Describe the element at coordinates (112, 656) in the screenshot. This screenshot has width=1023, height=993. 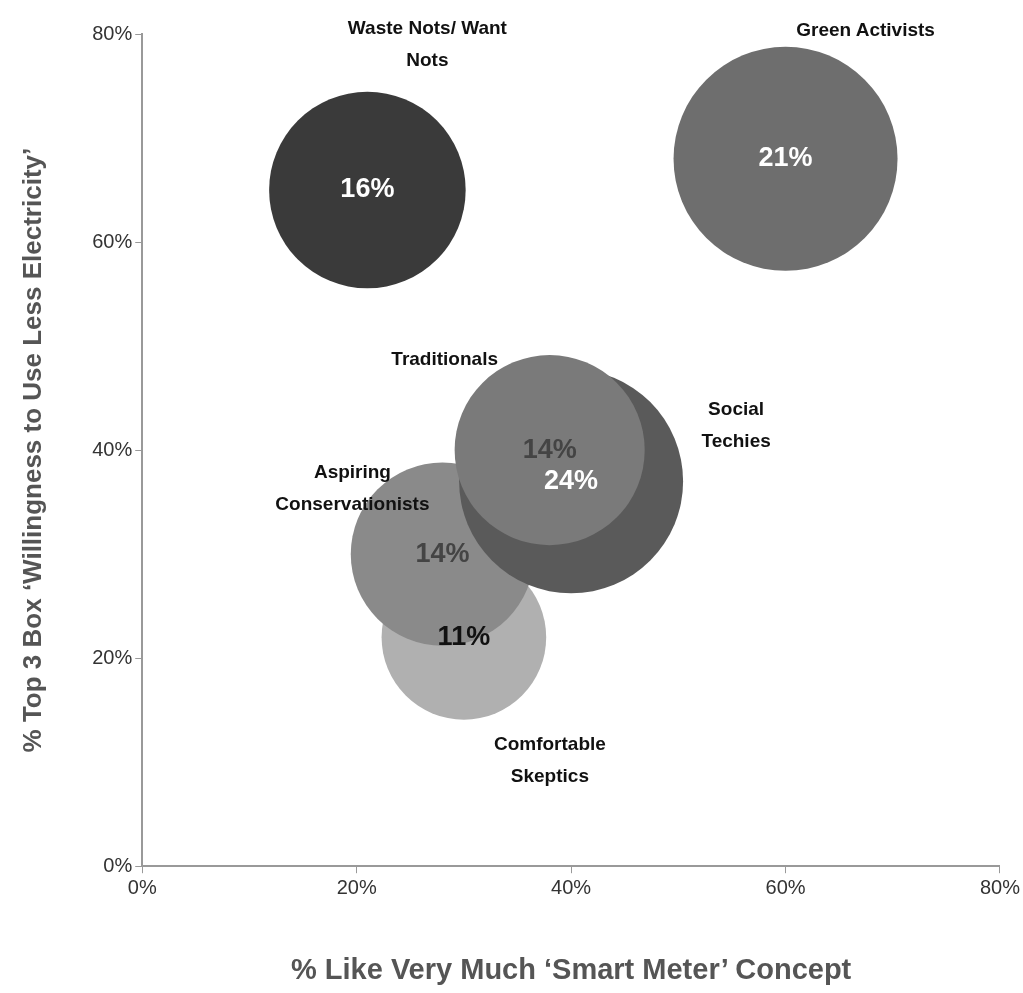
I see `y-tick-label: 20%` at that location.